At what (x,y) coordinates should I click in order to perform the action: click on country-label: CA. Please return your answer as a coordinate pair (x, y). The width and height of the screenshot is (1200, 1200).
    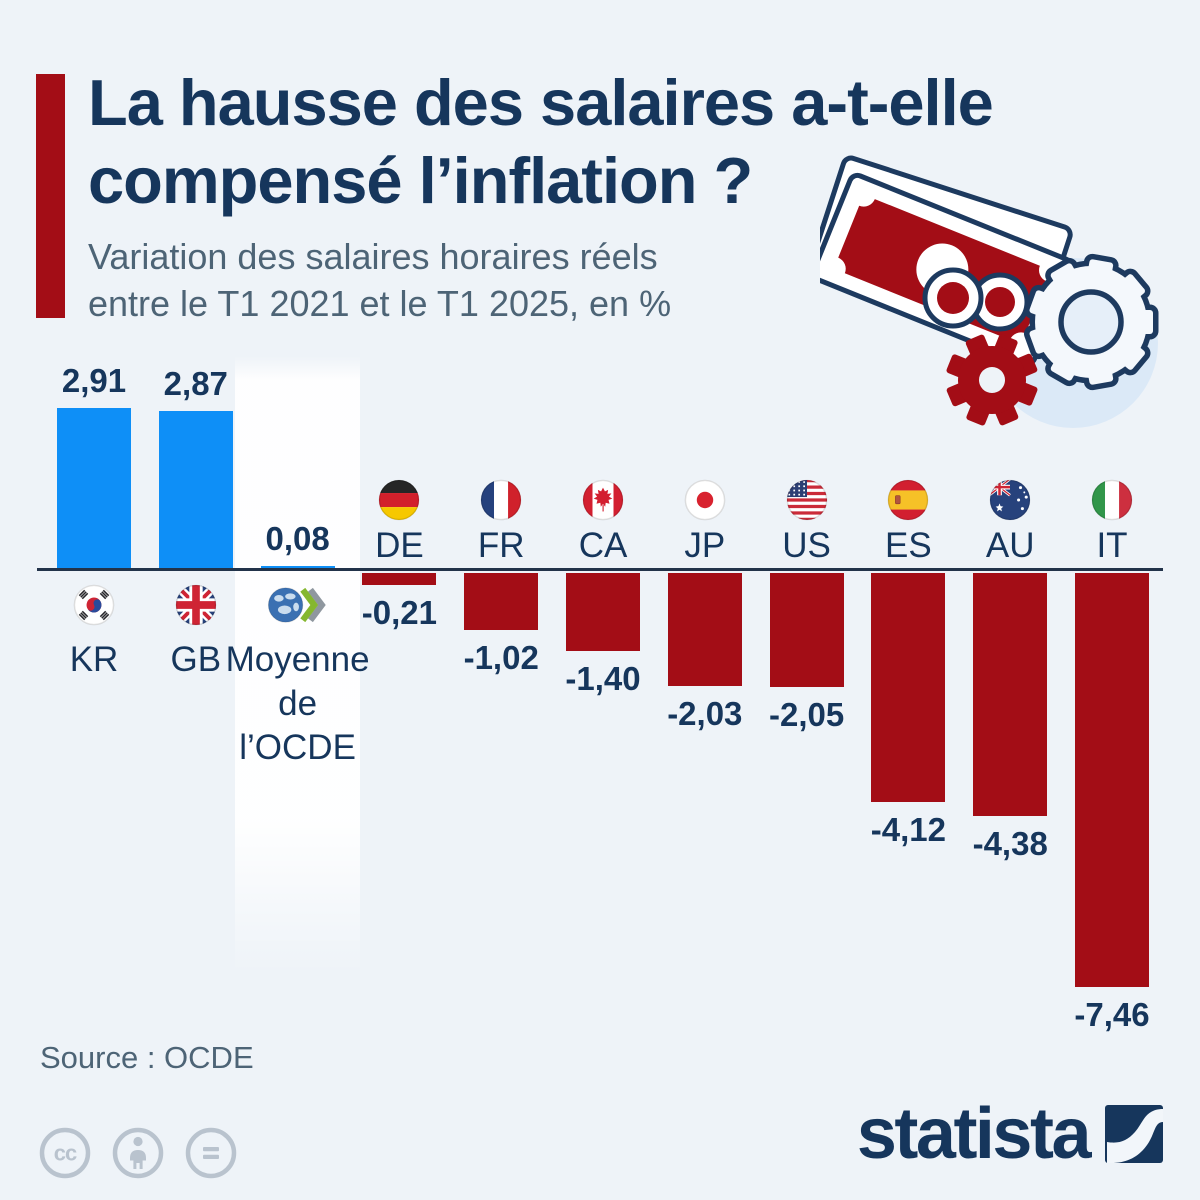
    Looking at the image, I should click on (603, 545).